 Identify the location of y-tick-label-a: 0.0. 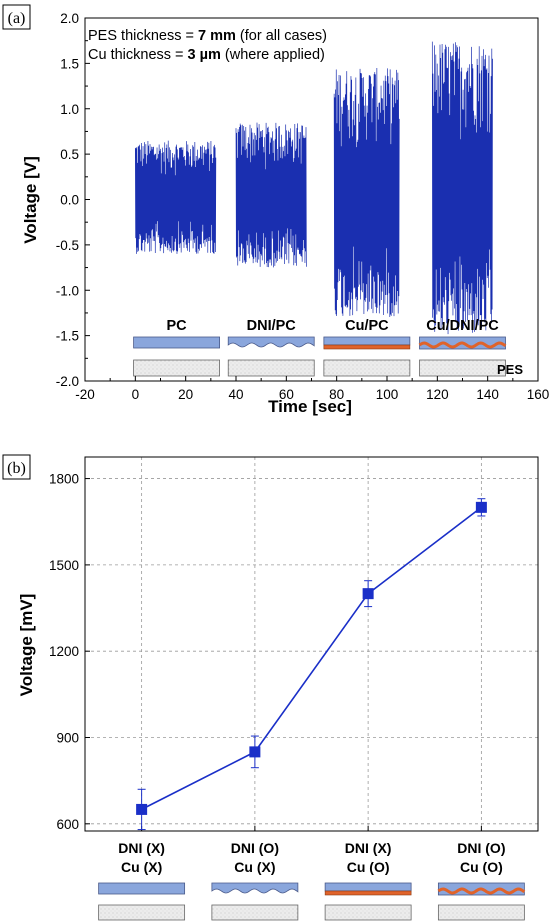
(69, 200).